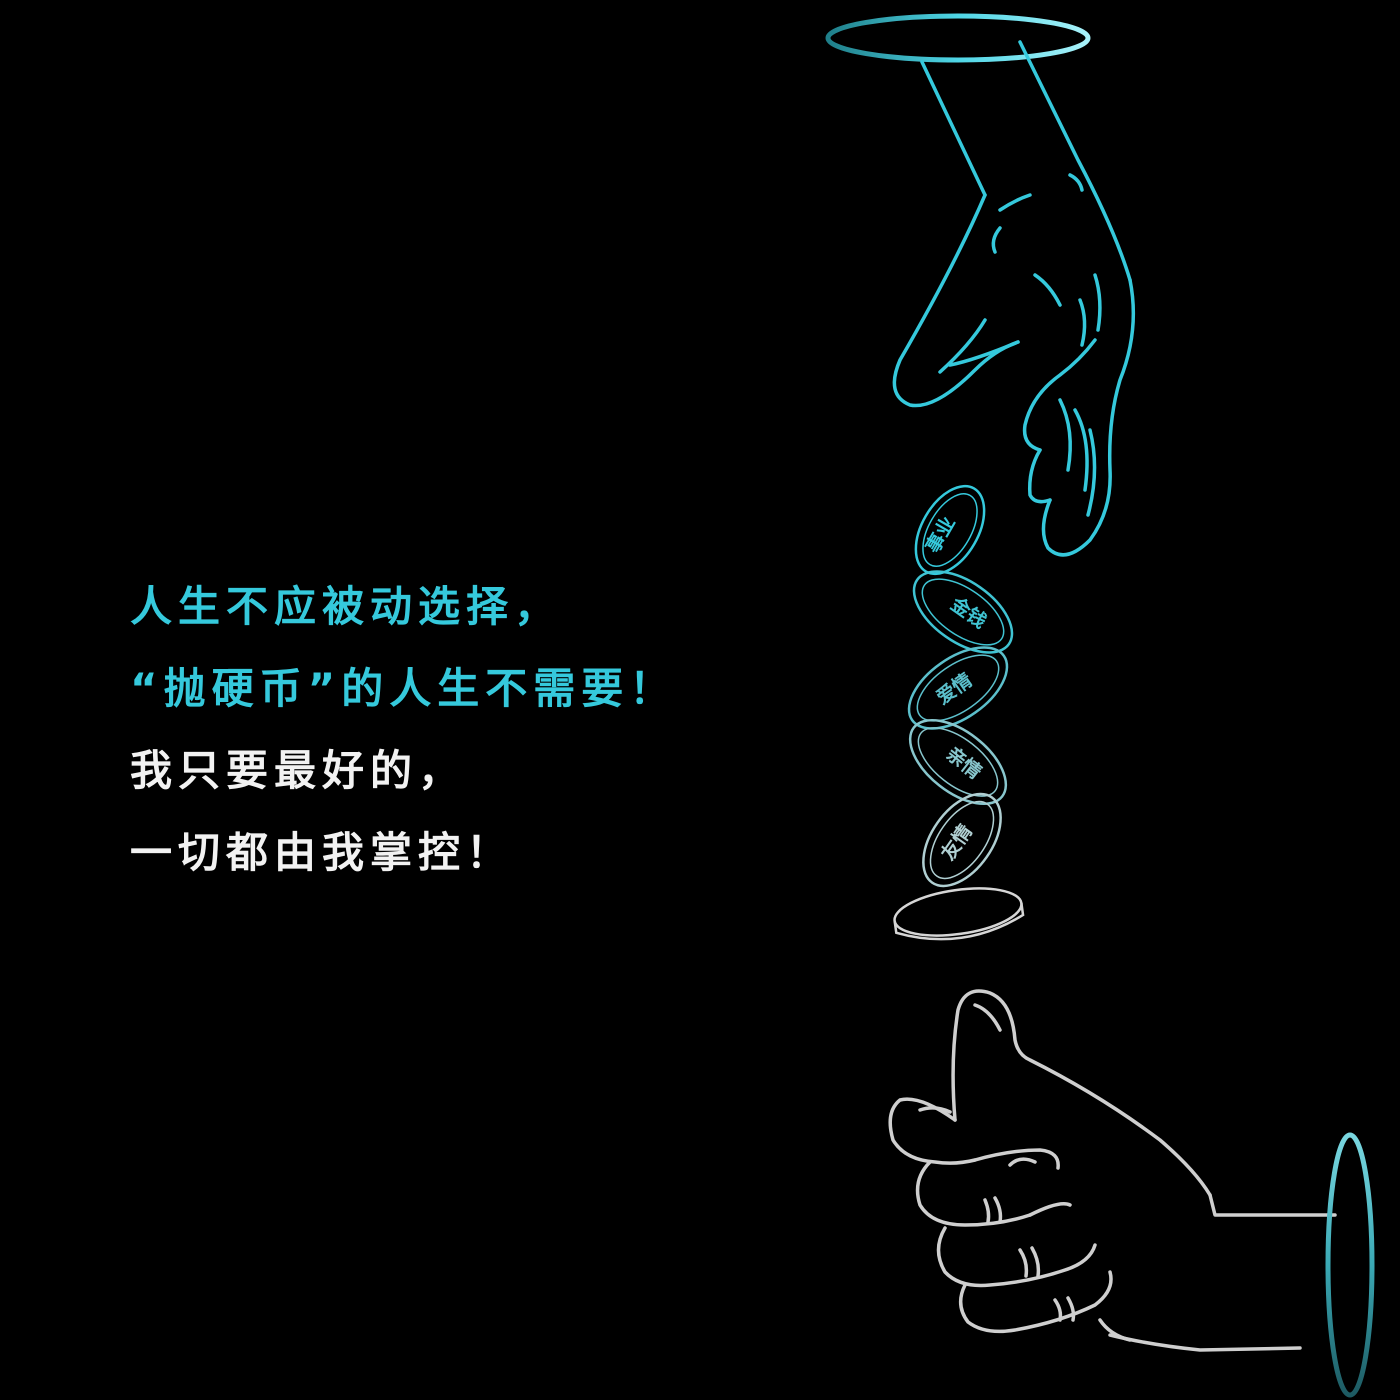 The width and height of the screenshot is (1400, 1400). Describe the element at coordinates (322, 852) in the screenshot. I see `slogan-line-4: 一切都由我掌控！` at that location.